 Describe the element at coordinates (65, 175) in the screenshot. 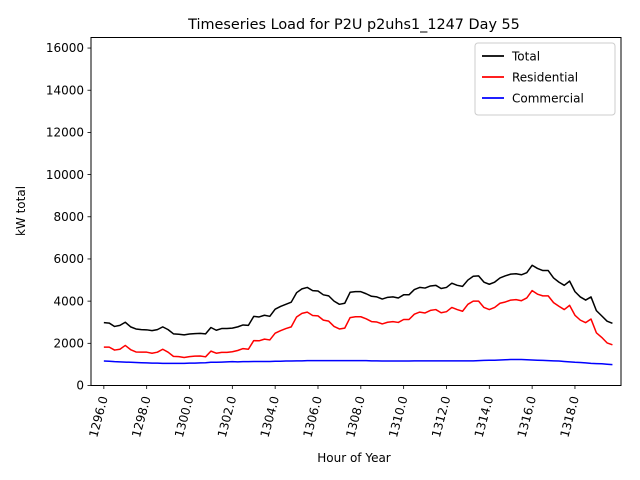

I see `y-tick-label: 10000` at that location.